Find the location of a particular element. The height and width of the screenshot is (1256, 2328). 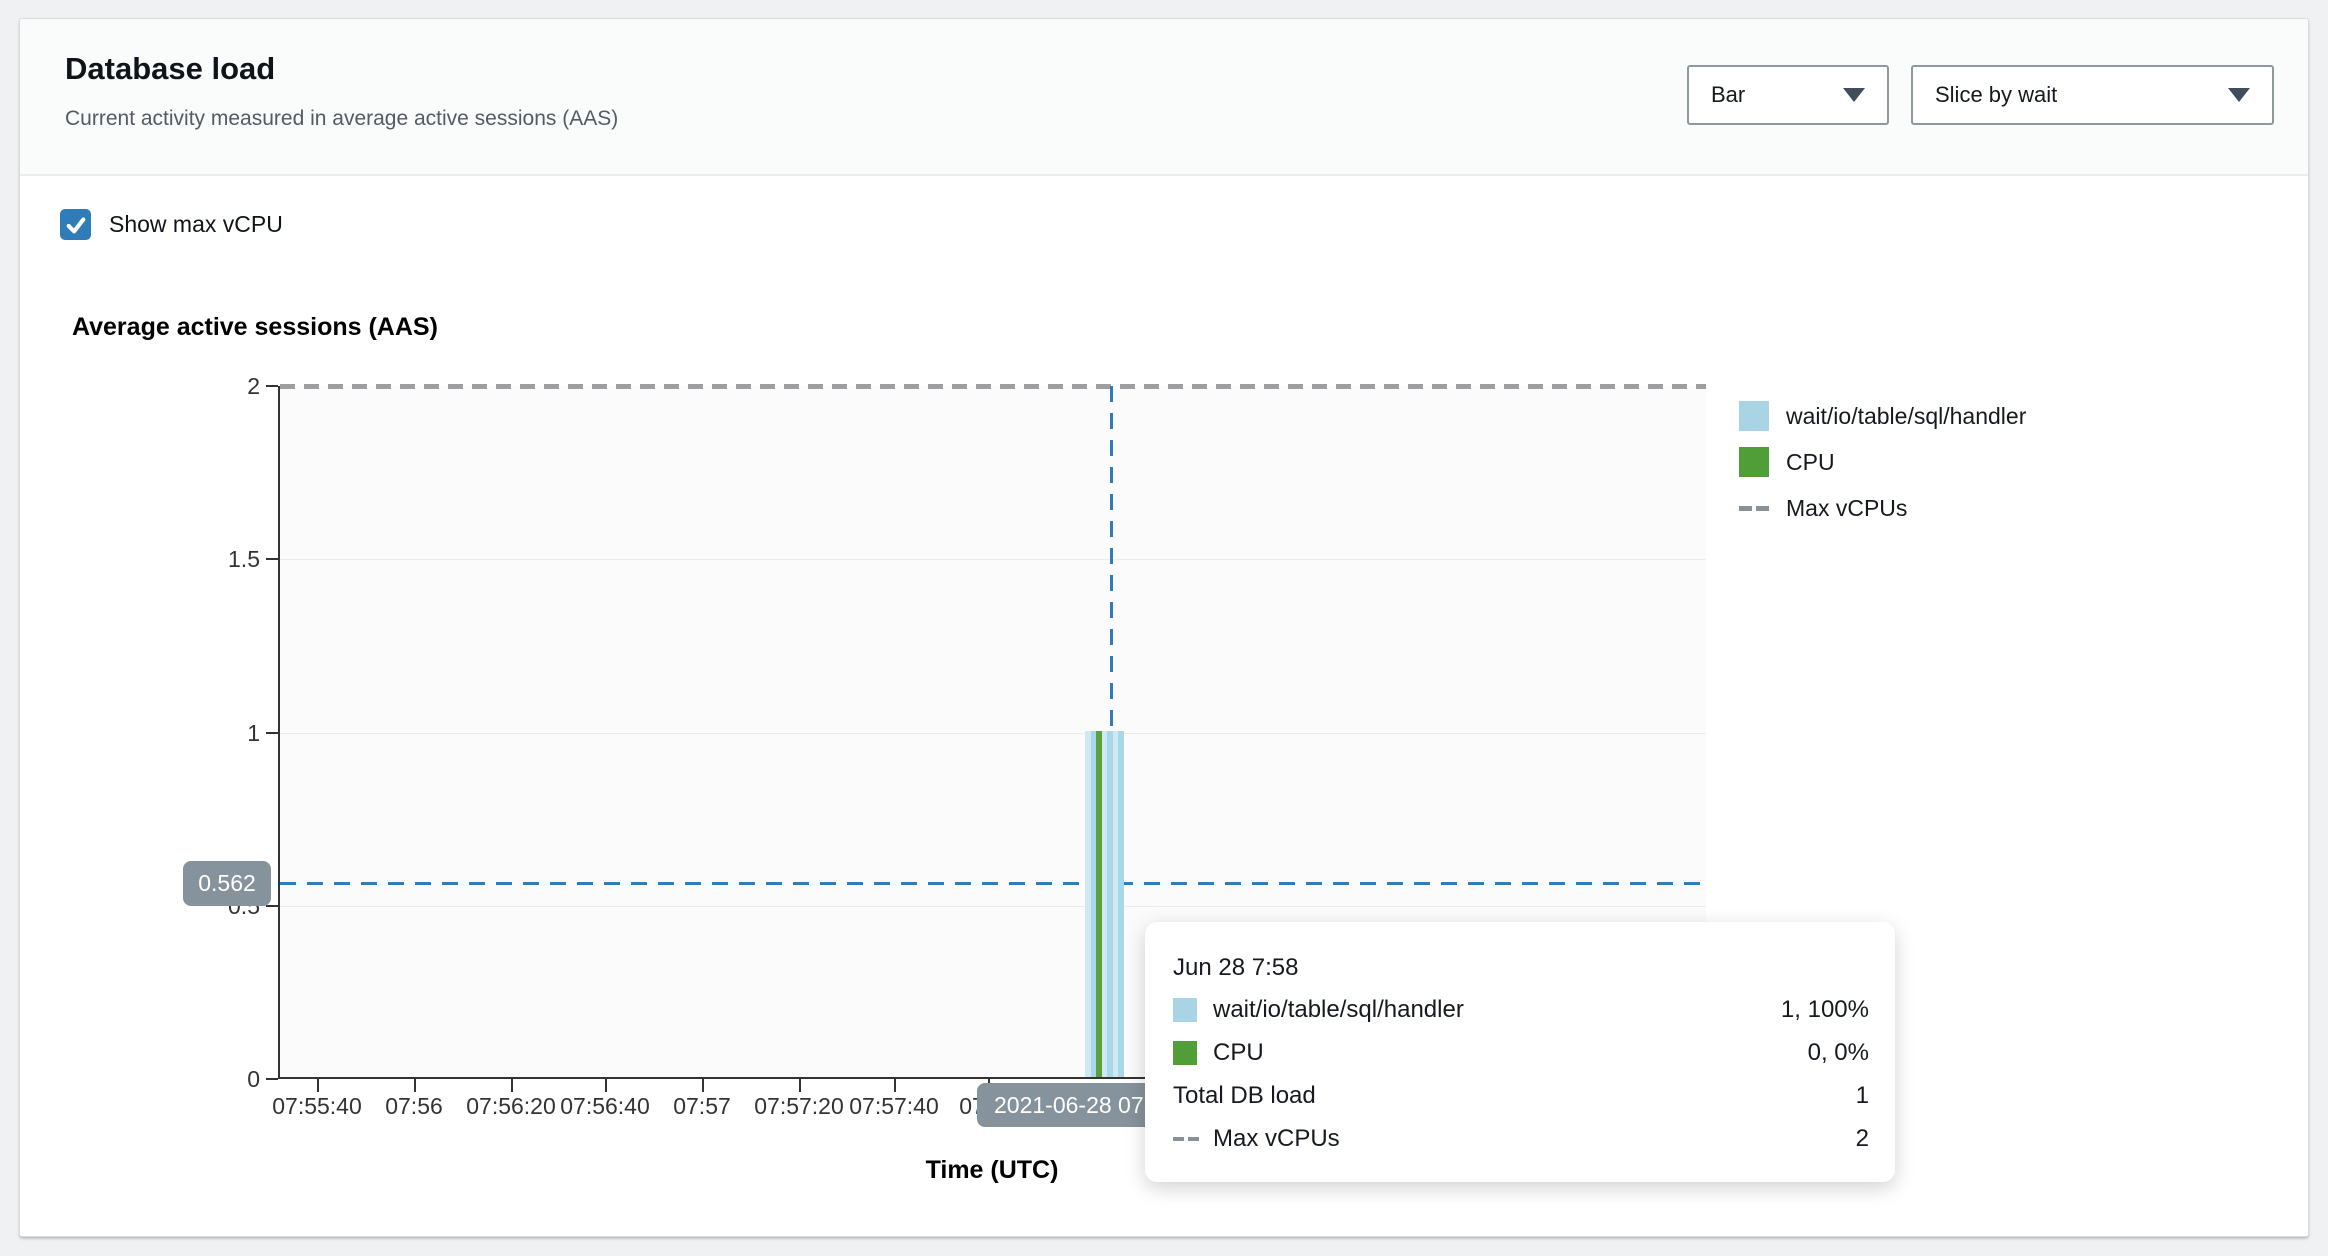

y-tick-label: 2 is located at coordinates (253, 386).